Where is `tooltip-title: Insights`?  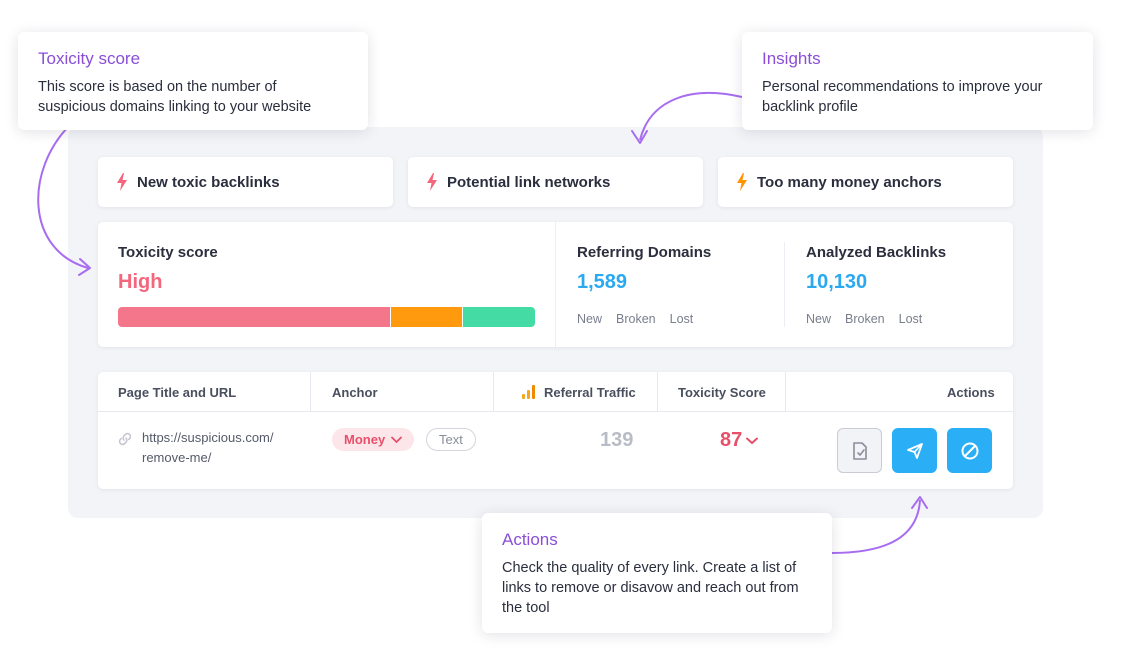
tooltip-title: Insights is located at coordinates (791, 58).